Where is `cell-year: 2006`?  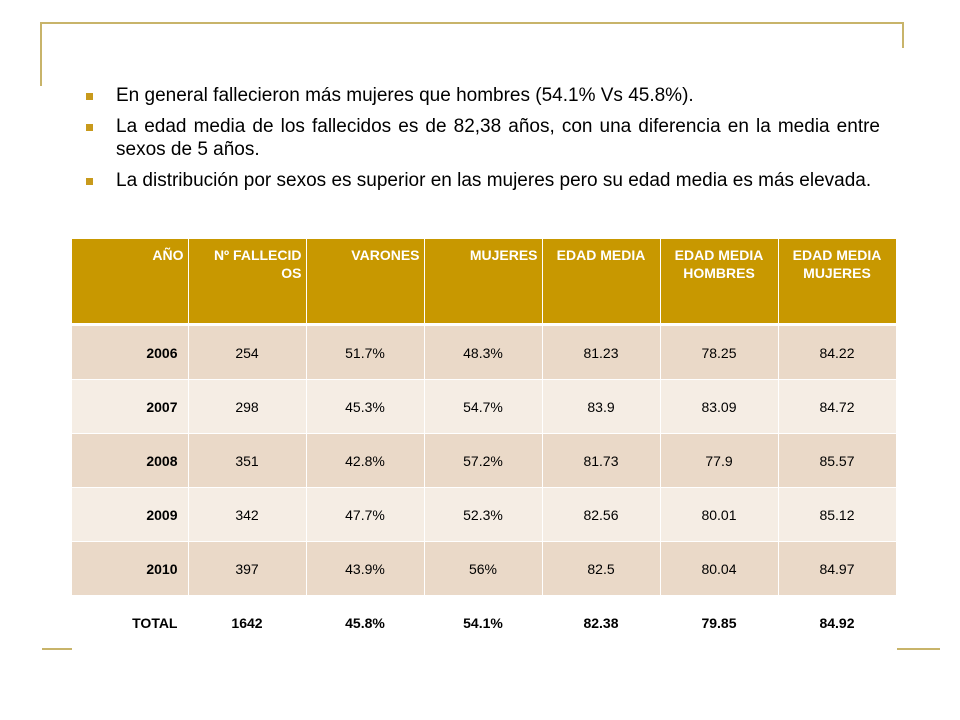 cell-year: 2006 is located at coordinates (130, 352).